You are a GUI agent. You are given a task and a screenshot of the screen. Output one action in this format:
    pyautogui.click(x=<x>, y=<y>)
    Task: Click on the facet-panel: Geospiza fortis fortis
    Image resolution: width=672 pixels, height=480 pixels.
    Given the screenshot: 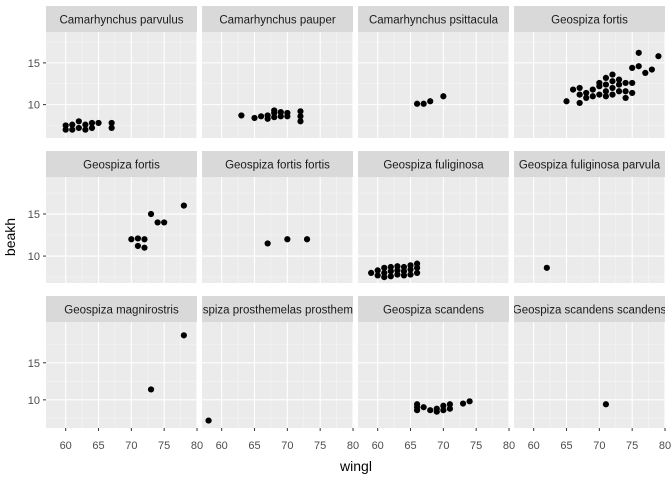 What is the action you would take?
    pyautogui.click(x=278, y=217)
    